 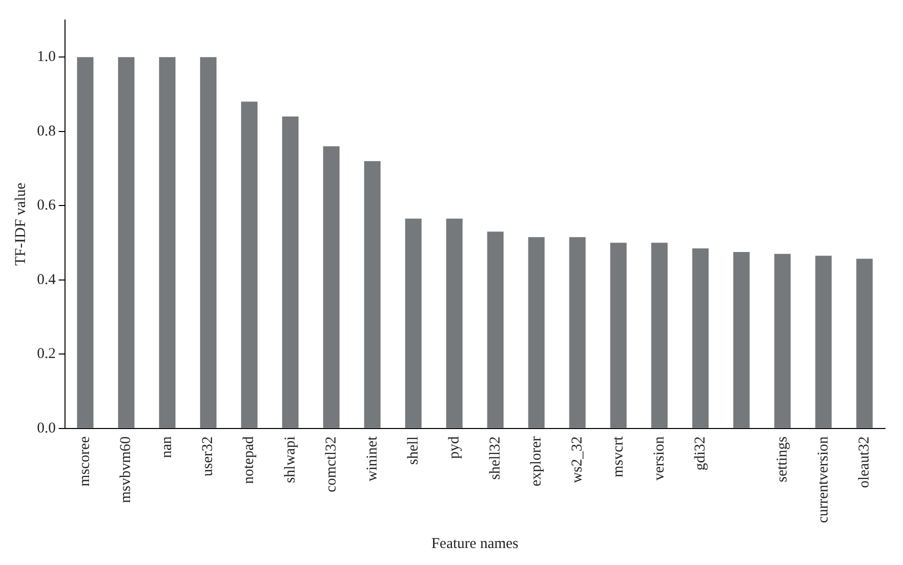 I want to click on x-tick-label: ws2_32, so click(x=577, y=460).